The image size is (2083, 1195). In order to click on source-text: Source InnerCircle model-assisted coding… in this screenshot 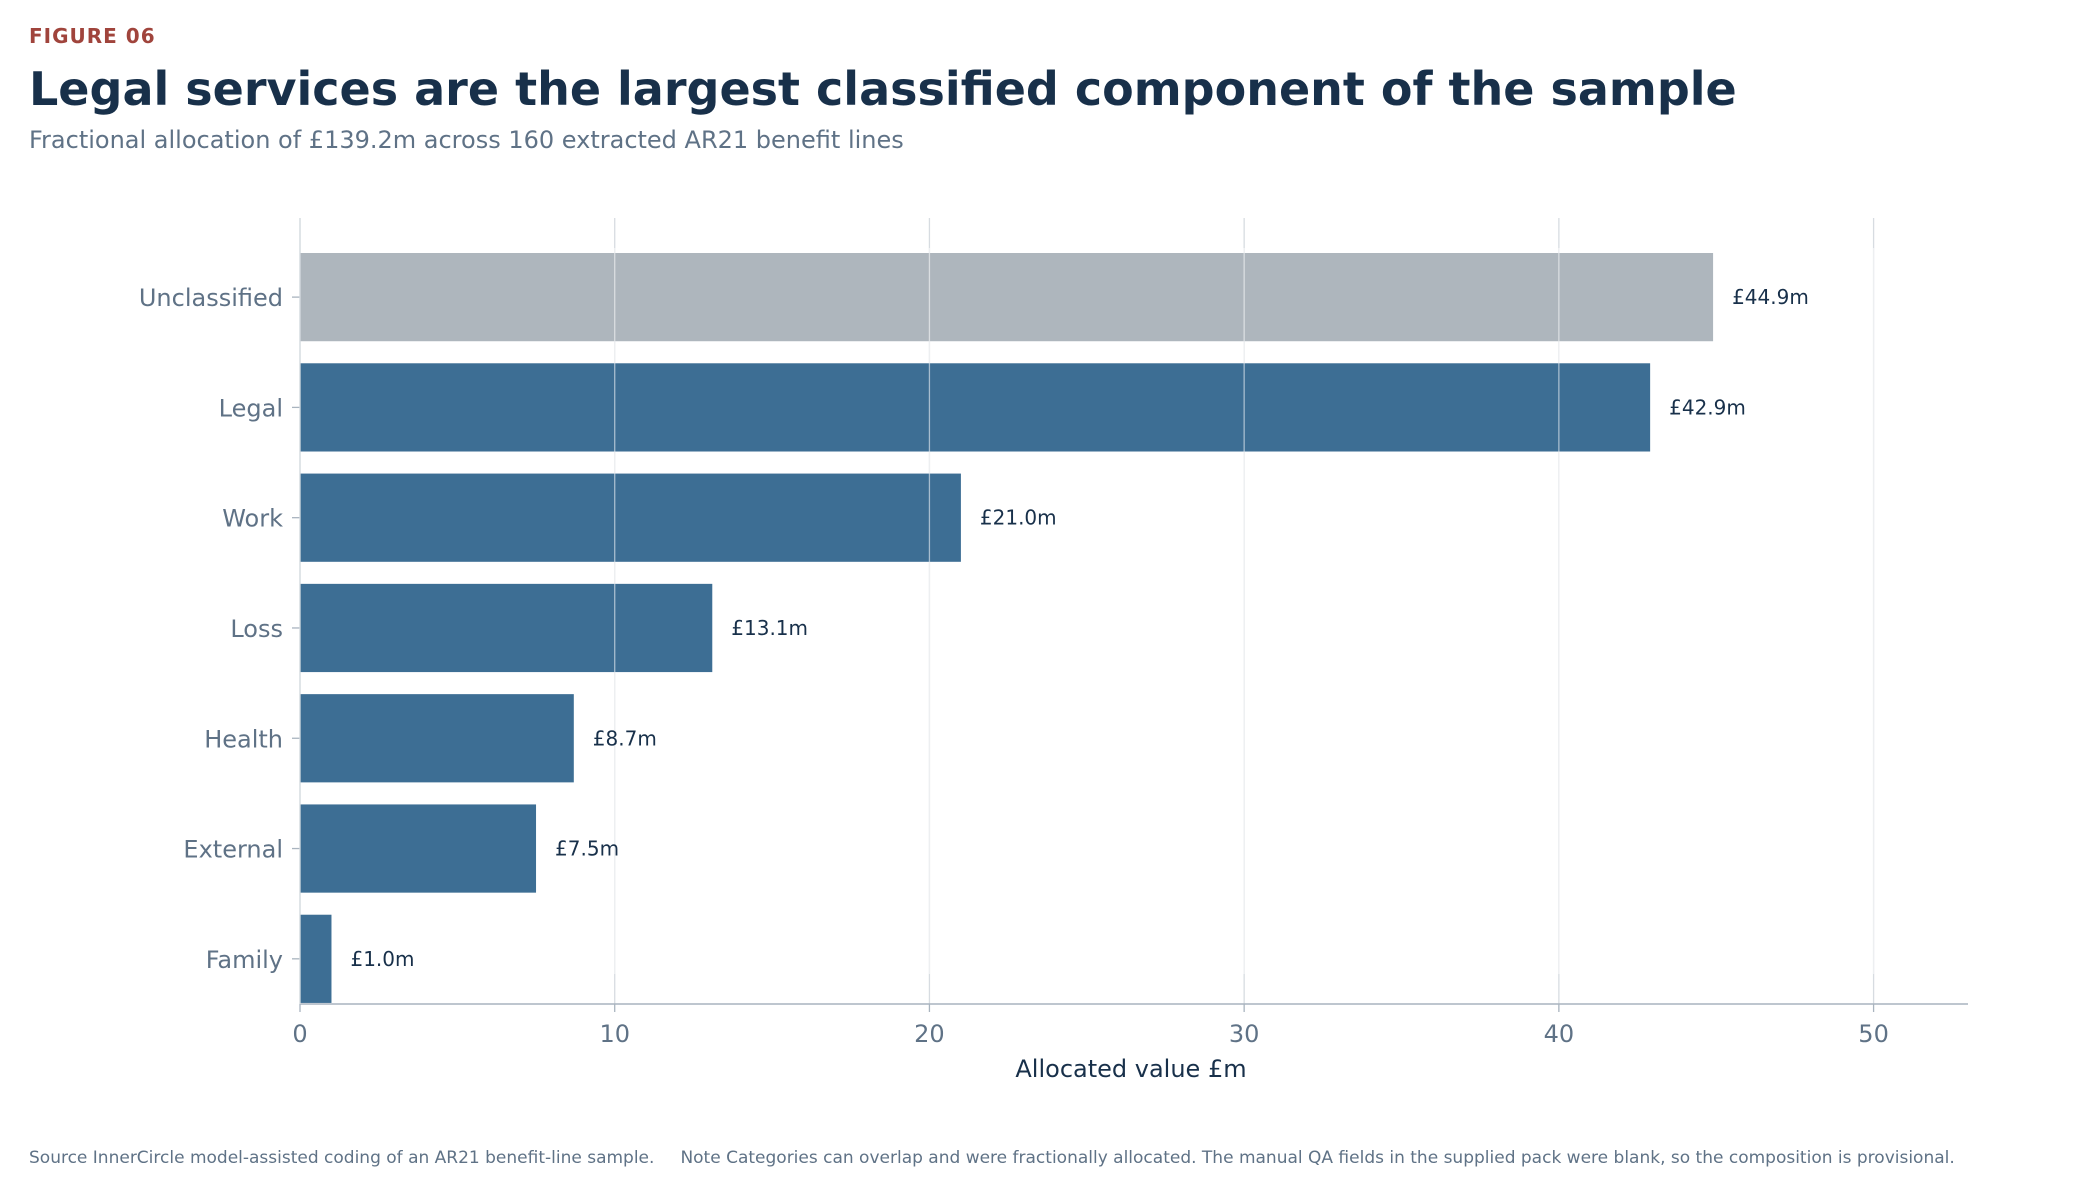, I will do `click(342, 1158)`.